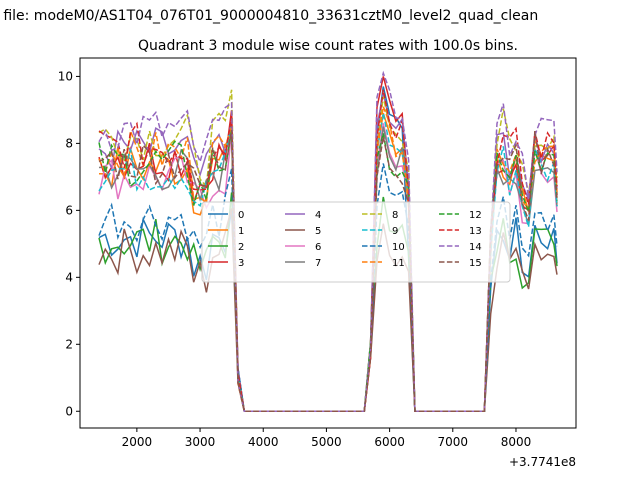 The width and height of the screenshot is (640, 480). Describe the element at coordinates (241, 247) in the screenshot. I see `legend-entry-2: 2` at that location.